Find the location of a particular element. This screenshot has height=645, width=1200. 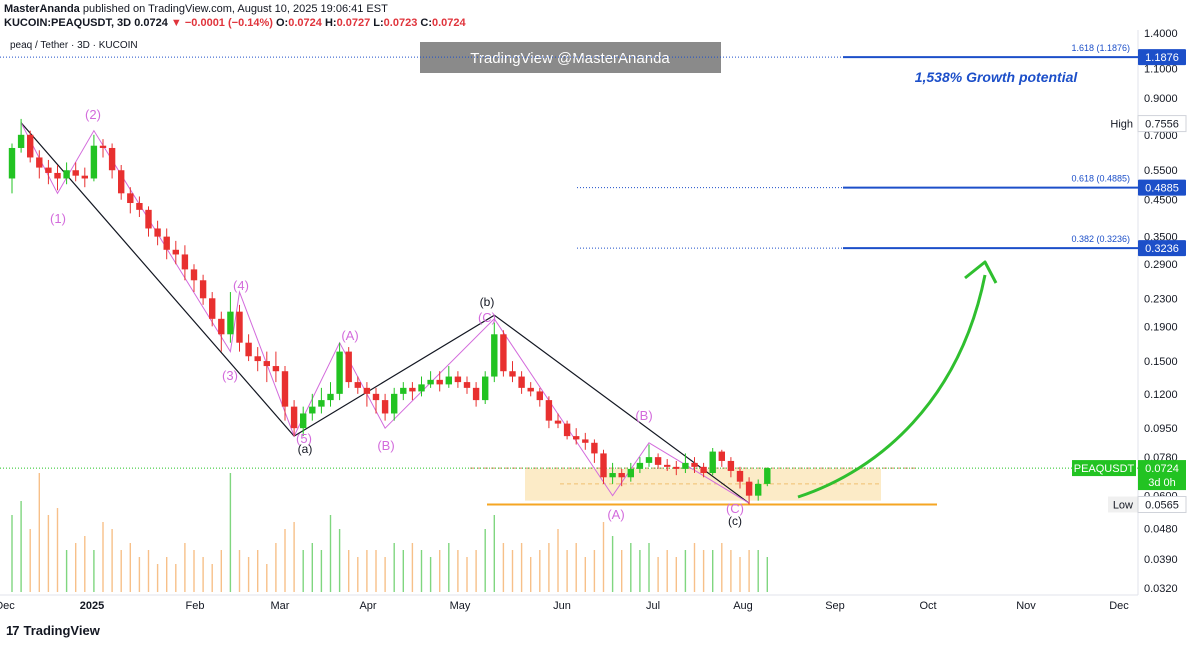

x-tick-label: May is located at coordinates (460, 606).